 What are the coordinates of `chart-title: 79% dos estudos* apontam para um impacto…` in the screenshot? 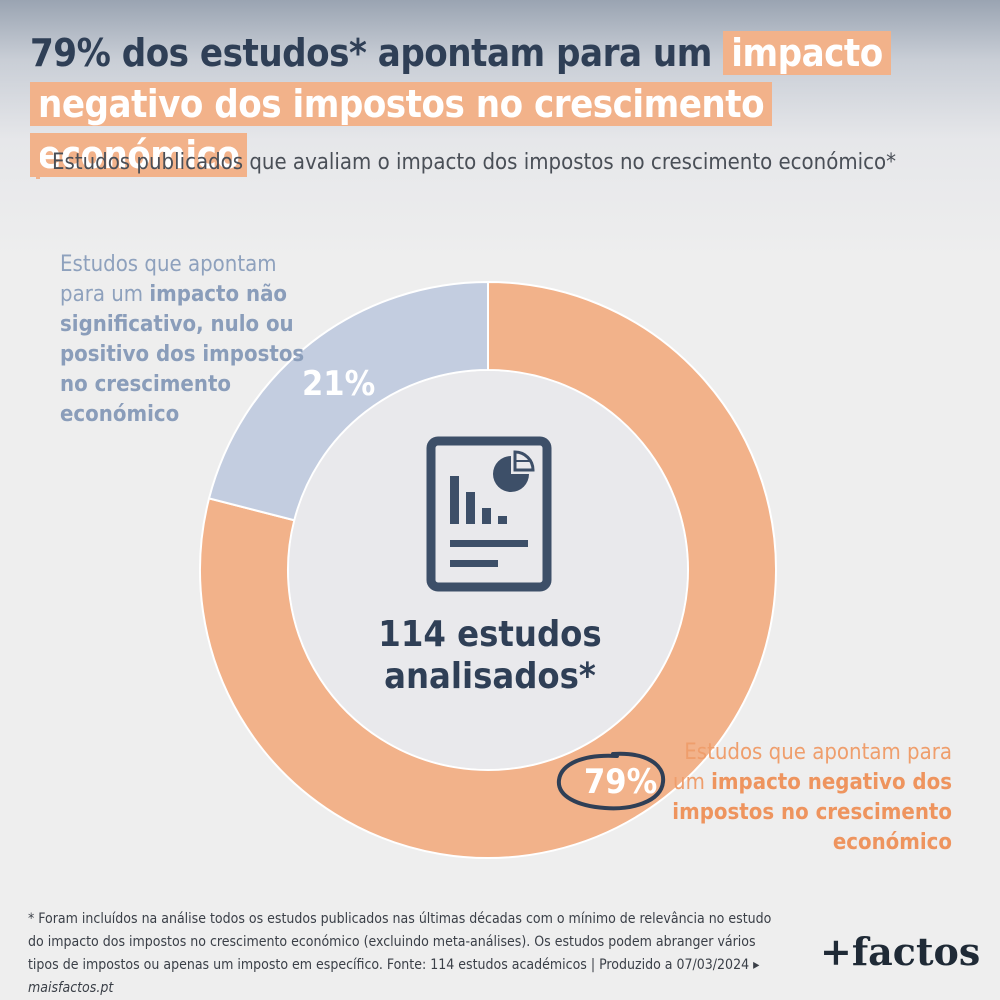 It's located at (505, 104).